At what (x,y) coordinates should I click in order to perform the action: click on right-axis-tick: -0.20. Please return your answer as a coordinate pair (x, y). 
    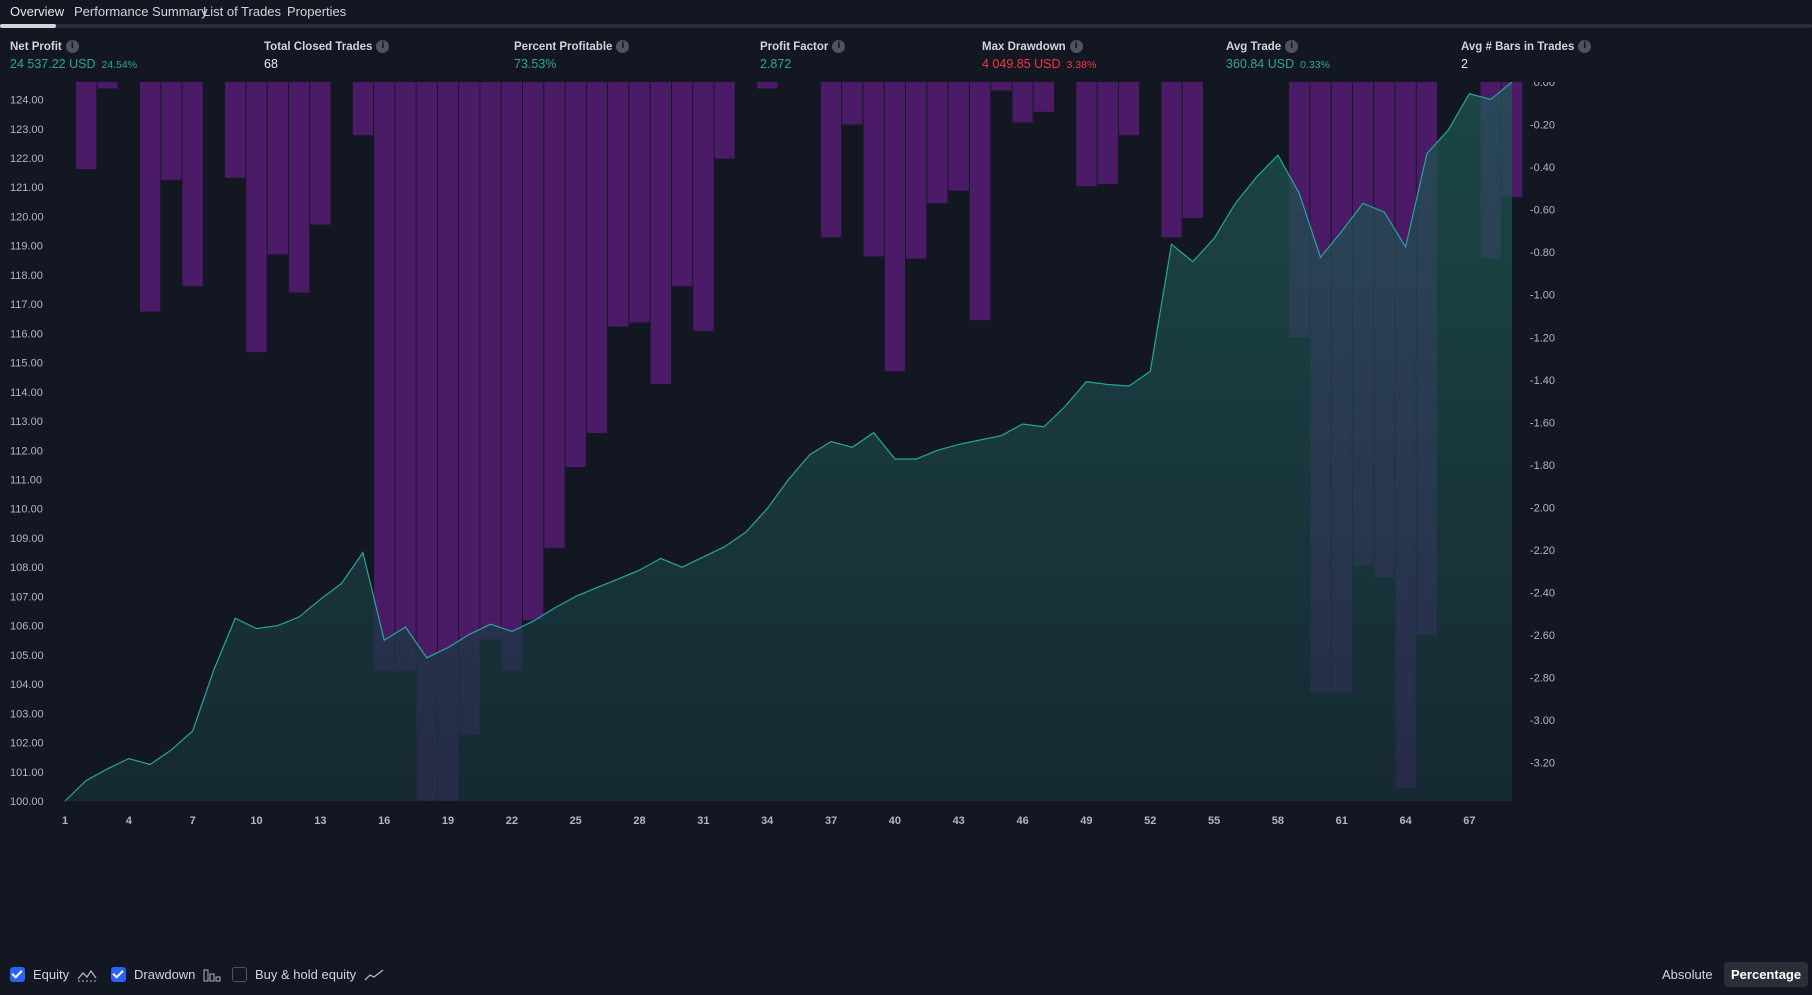
    Looking at the image, I should click on (1542, 126).